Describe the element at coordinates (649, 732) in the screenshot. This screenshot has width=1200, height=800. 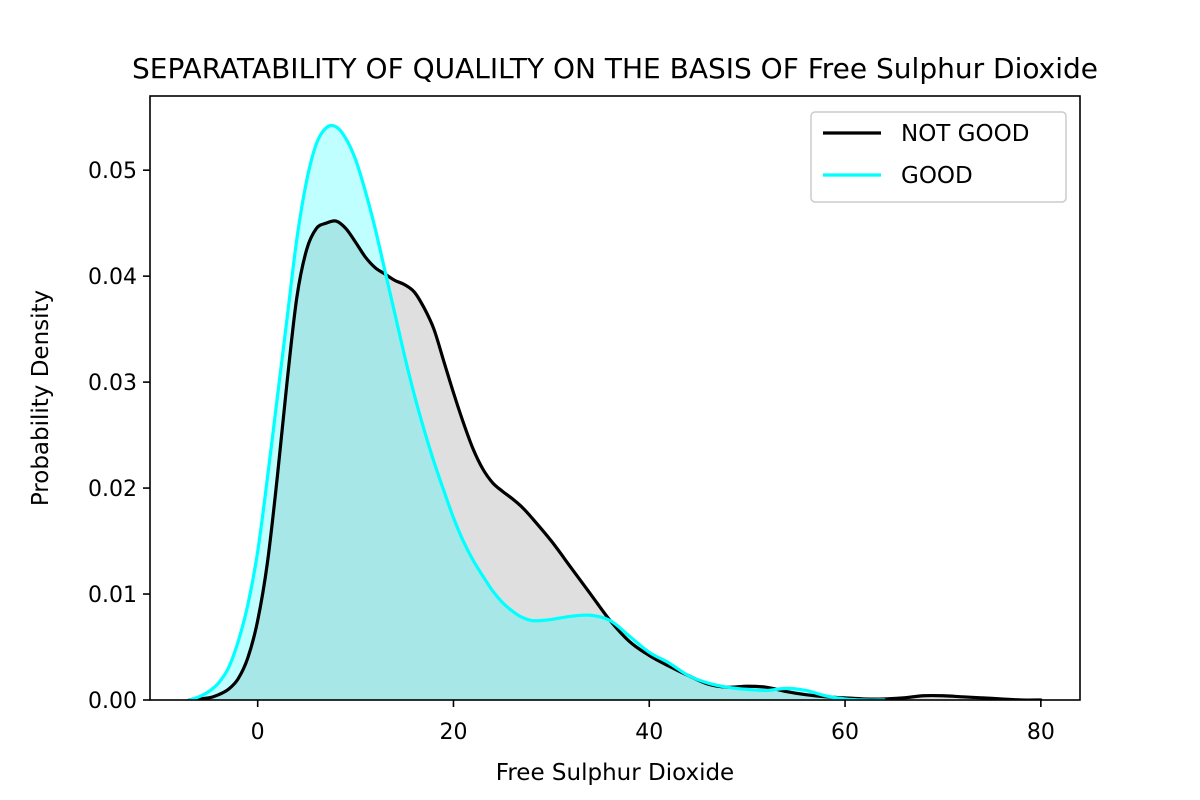
I see `x-tick-label: 40` at that location.